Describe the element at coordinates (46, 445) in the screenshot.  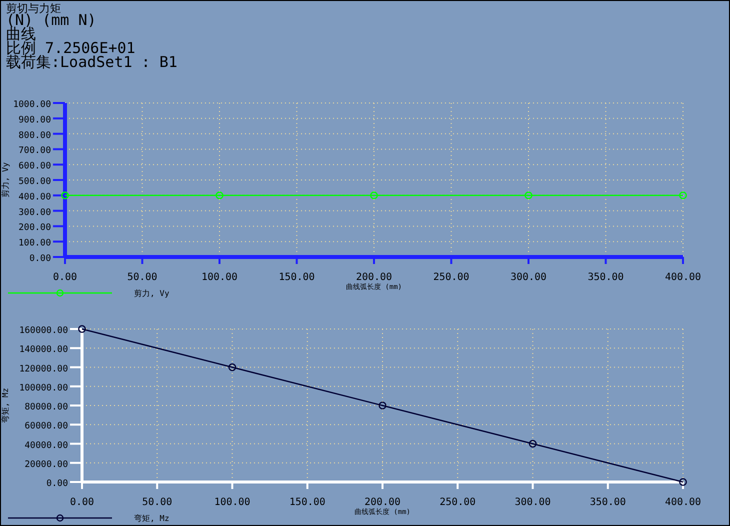
I see `y-tick-label: 40000.00` at that location.